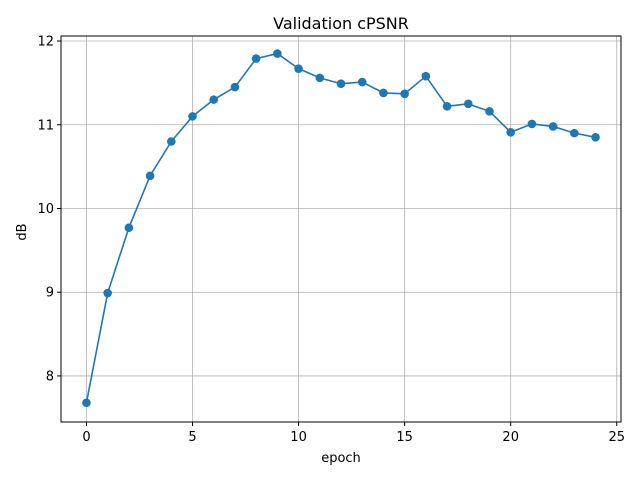 The image size is (640, 480). Describe the element at coordinates (45, 42) in the screenshot. I see `y-tick-label: 12` at that location.